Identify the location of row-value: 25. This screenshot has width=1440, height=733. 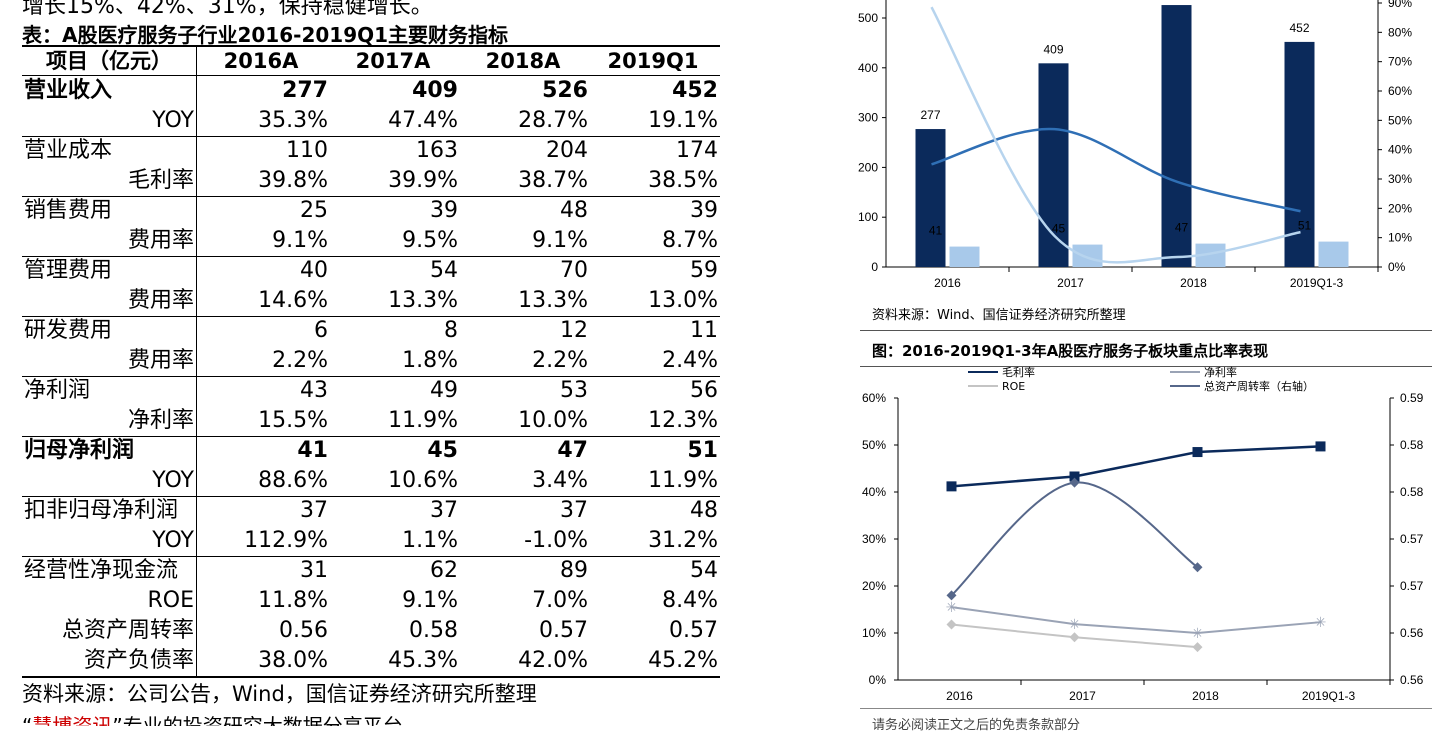
(314, 210).